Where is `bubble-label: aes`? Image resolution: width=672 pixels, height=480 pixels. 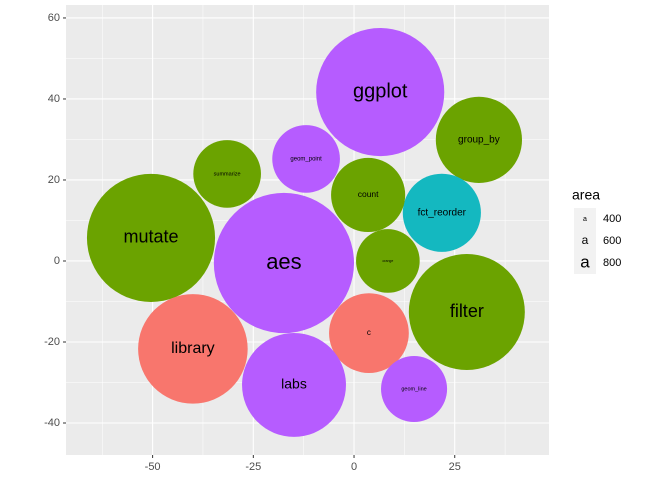
bubble-label: aes is located at coordinates (283, 261).